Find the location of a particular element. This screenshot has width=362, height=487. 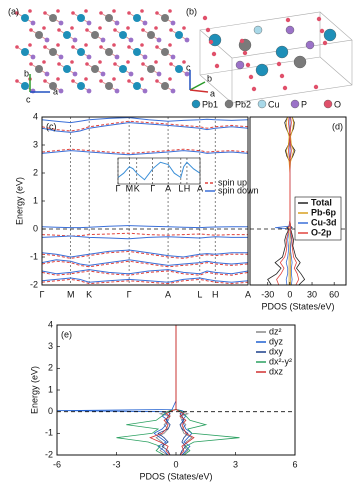

crystal-a is located at coordinates (102, 51).